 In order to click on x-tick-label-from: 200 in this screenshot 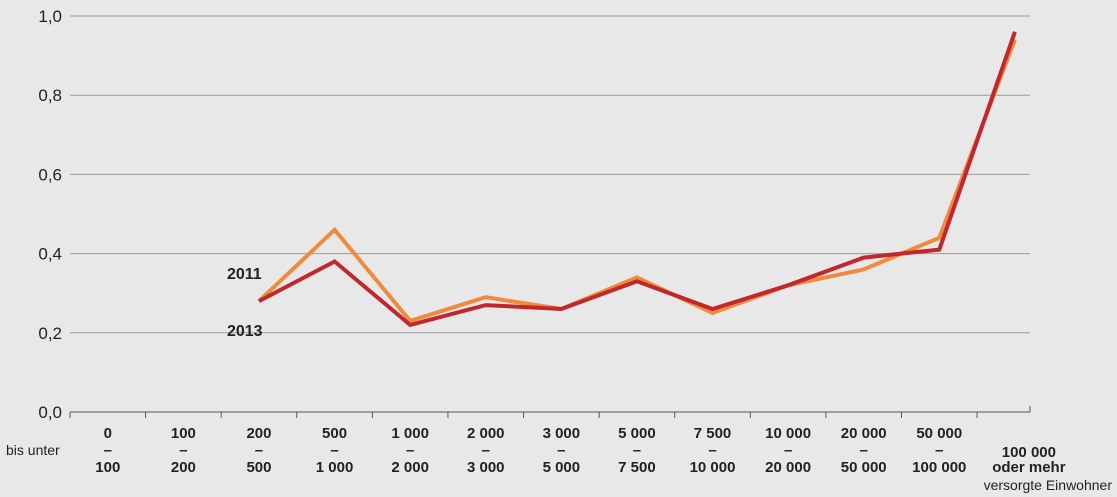, I will do `click(258, 433)`.